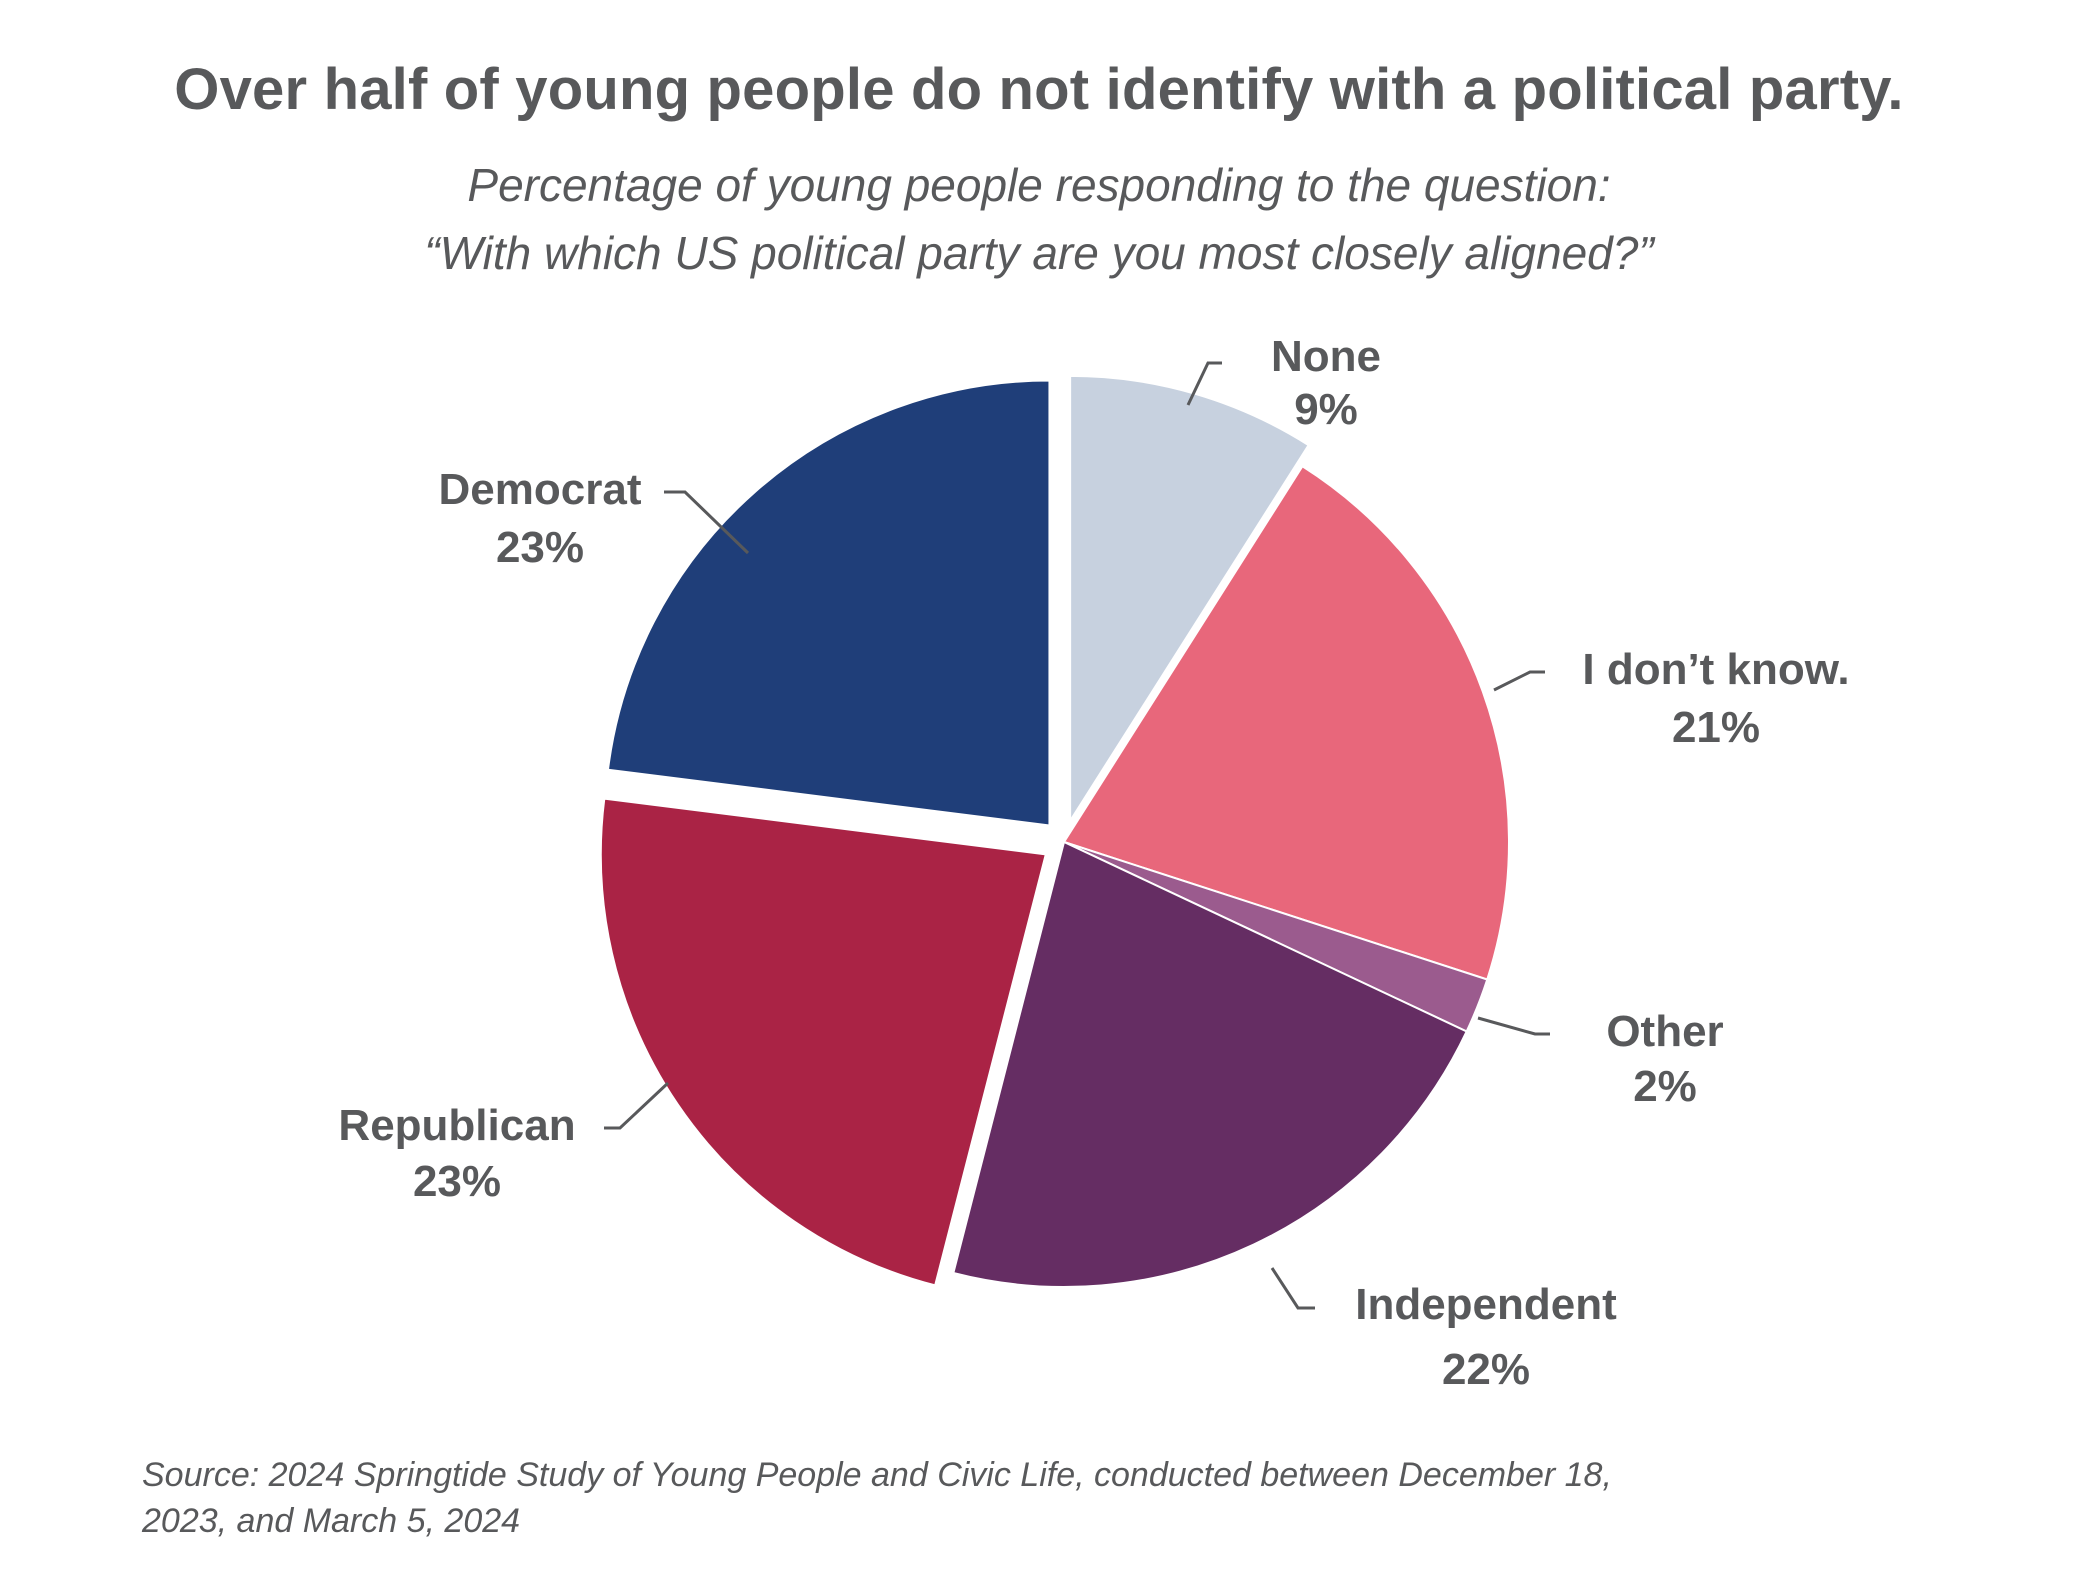 This screenshot has width=2078, height=1569. What do you see at coordinates (828, 603) in the screenshot?
I see `pie-slice-democrat` at bounding box center [828, 603].